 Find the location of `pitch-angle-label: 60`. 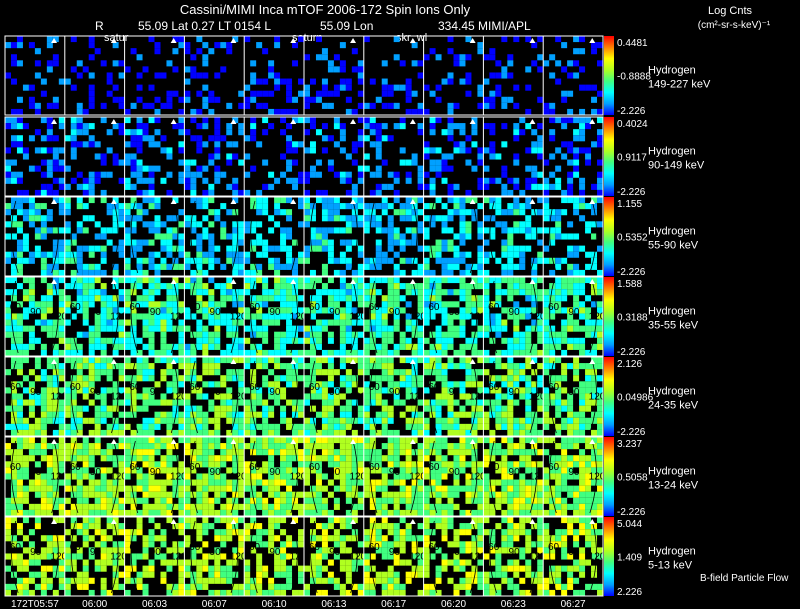

pitch-angle-label: 60 is located at coordinates (554, 467).